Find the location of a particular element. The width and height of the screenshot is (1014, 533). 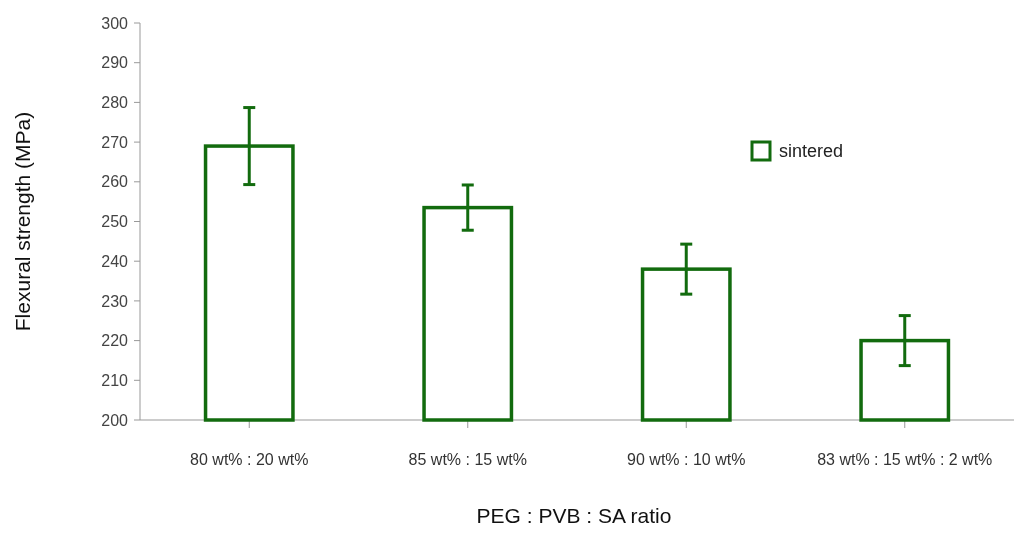

y-axis-title: Flexural strength (MPa) is located at coordinates (22, 221).